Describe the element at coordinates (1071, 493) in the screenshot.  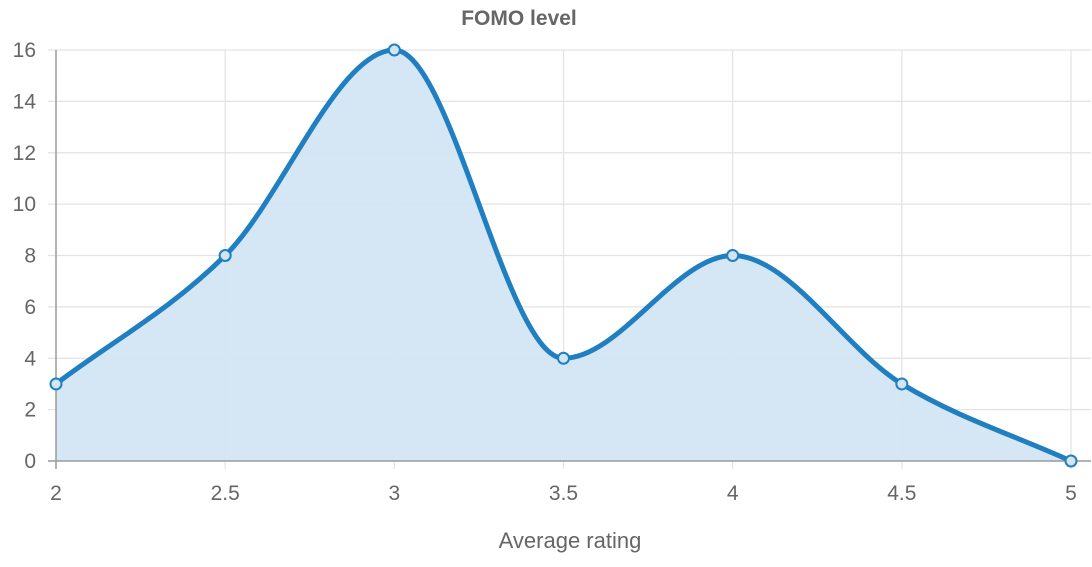
I see `x-tick-label: 5` at that location.